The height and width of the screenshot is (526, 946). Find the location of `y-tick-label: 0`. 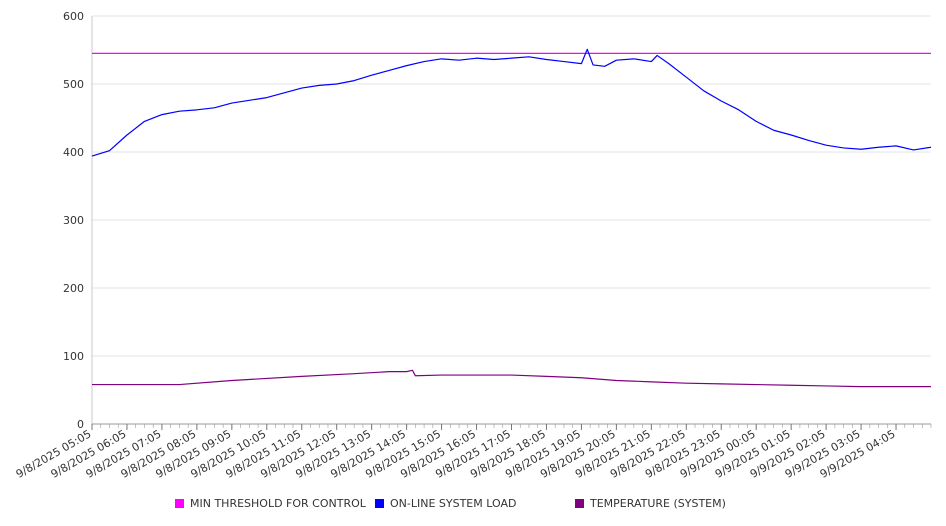

y-tick-label: 0 is located at coordinates (80, 424).